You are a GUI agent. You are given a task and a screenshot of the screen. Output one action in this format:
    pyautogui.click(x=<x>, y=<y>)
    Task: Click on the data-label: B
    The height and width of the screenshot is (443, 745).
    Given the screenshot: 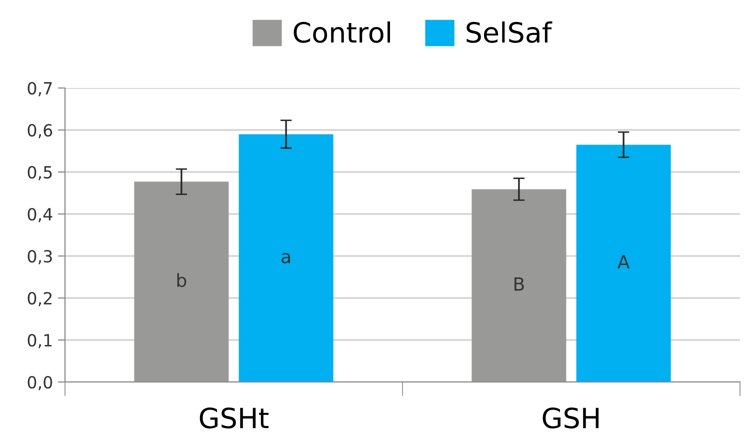 What is the action you would take?
    pyautogui.click(x=519, y=284)
    